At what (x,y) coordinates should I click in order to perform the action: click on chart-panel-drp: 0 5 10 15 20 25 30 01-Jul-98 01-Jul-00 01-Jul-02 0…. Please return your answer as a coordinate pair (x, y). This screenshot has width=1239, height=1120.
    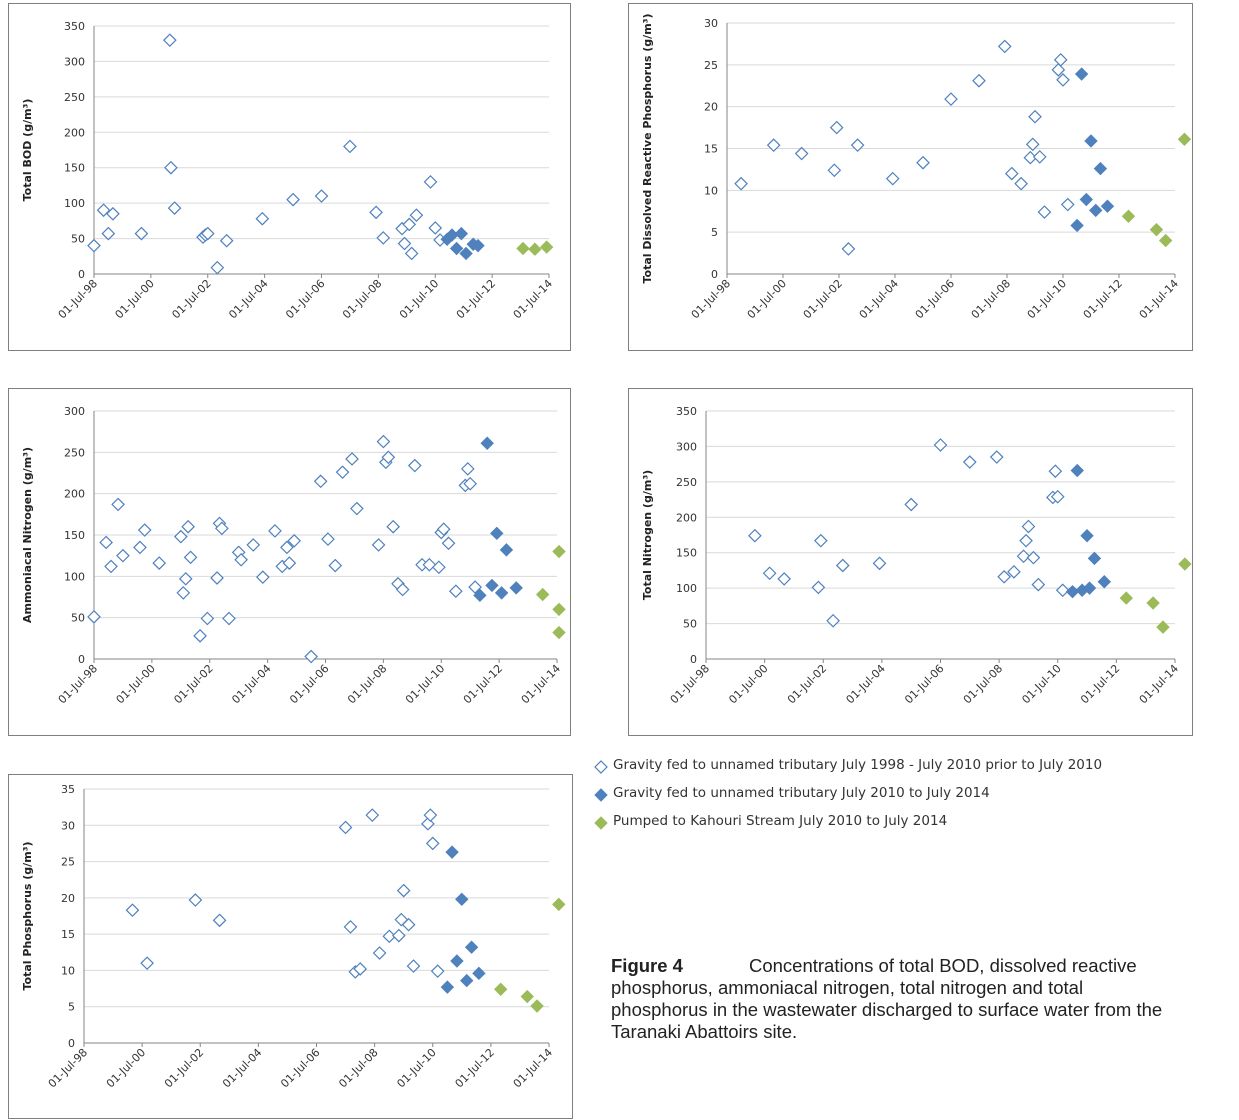
    Looking at the image, I should click on (910, 177).